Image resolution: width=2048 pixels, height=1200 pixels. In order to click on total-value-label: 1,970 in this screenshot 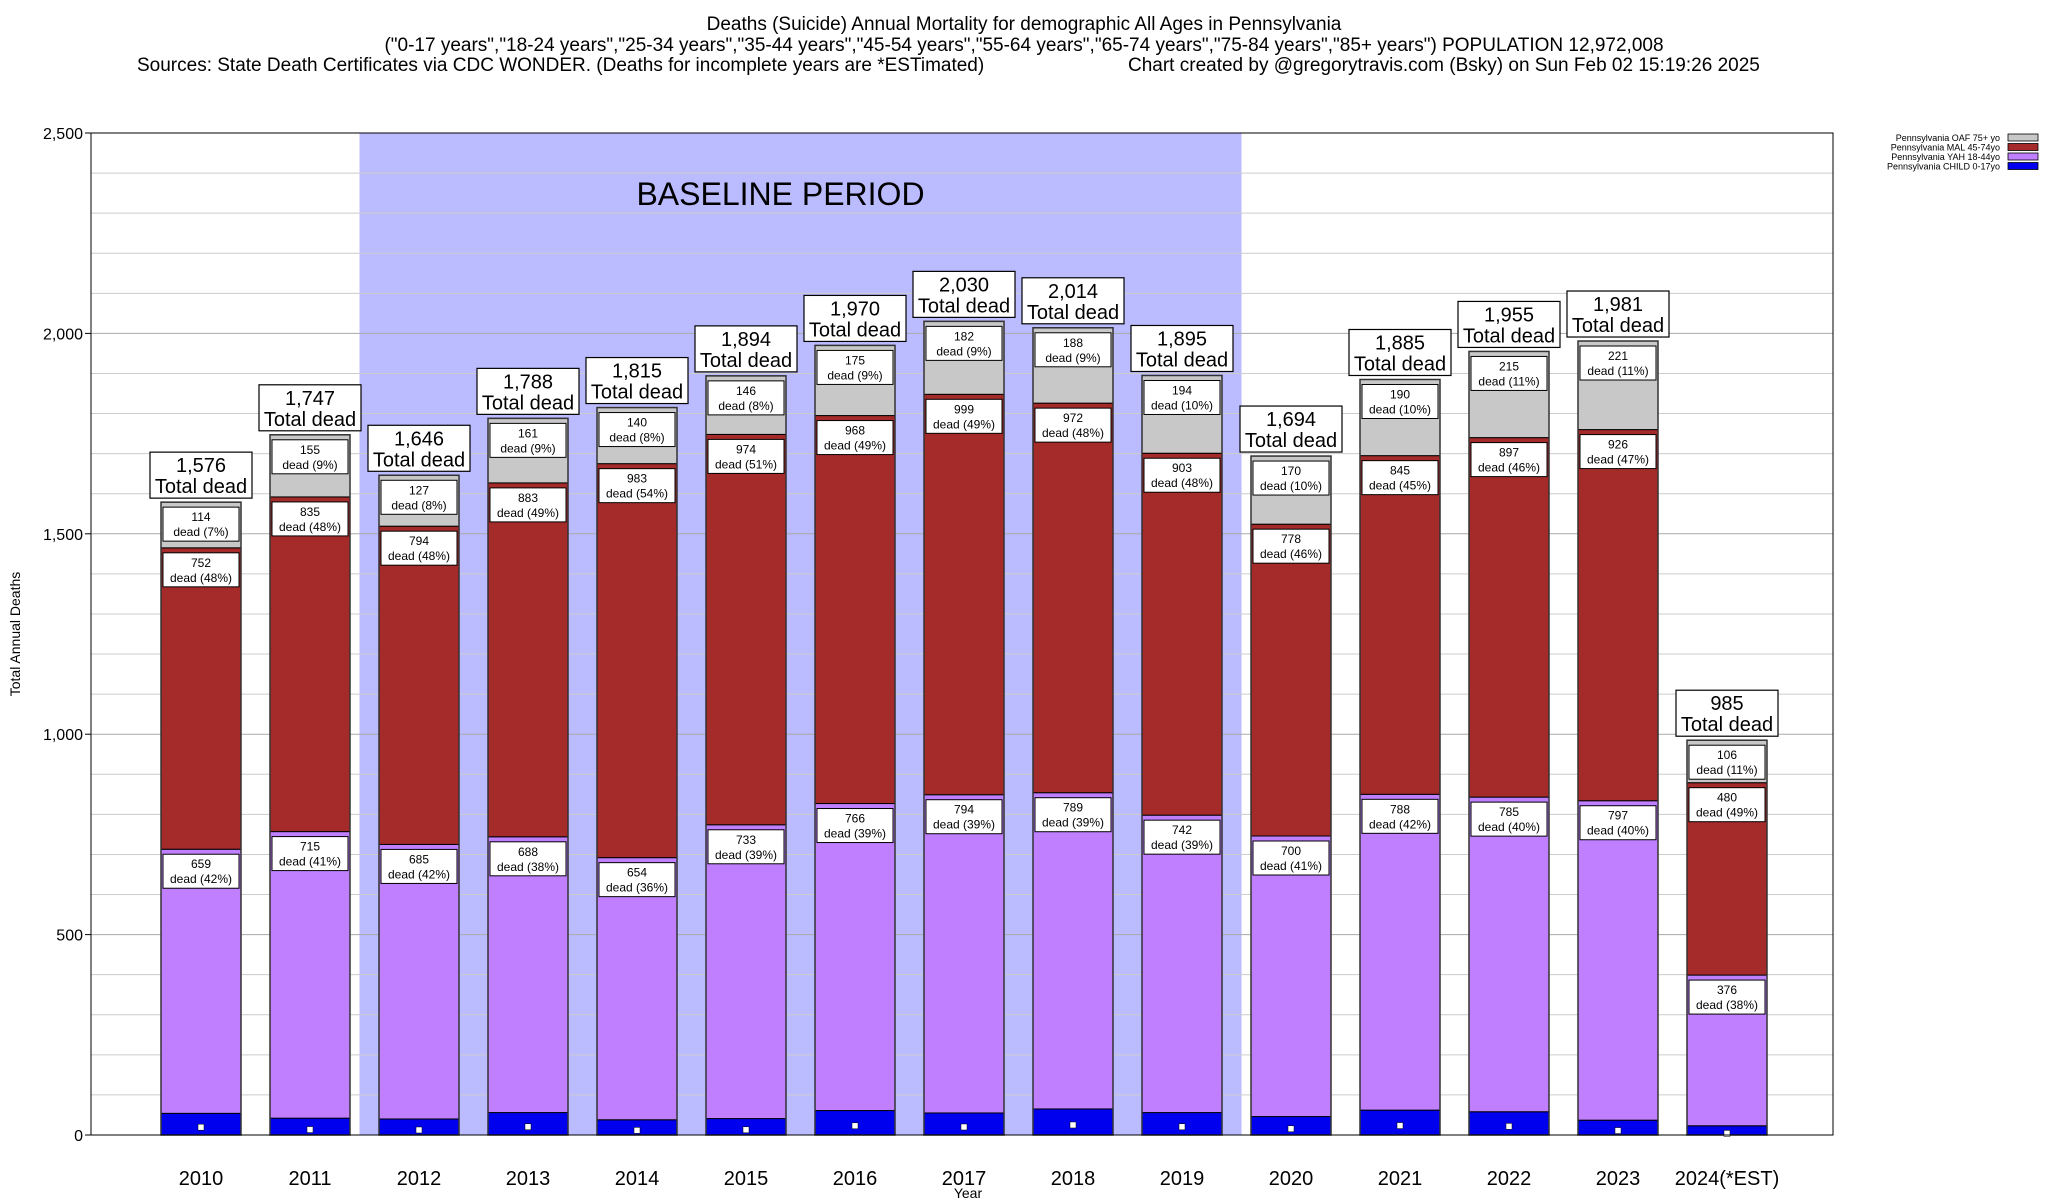, I will do `click(855, 309)`.